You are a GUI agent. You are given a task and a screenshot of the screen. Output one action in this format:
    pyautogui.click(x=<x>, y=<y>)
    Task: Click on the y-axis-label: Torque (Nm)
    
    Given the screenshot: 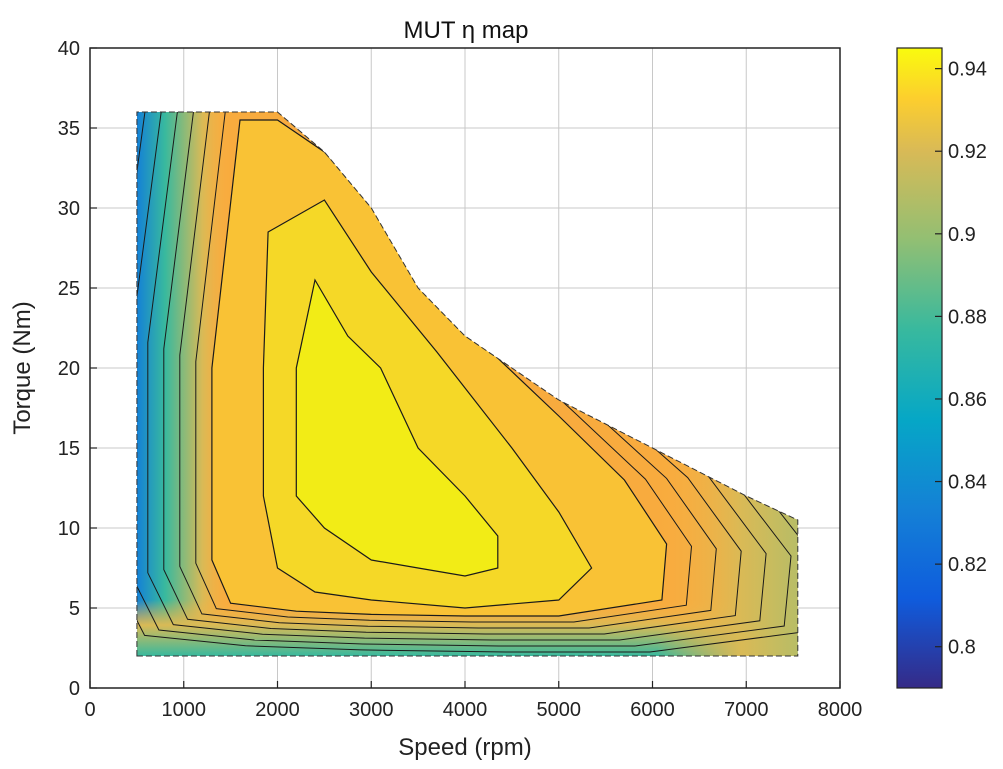 What is the action you would take?
    pyautogui.click(x=22, y=367)
    